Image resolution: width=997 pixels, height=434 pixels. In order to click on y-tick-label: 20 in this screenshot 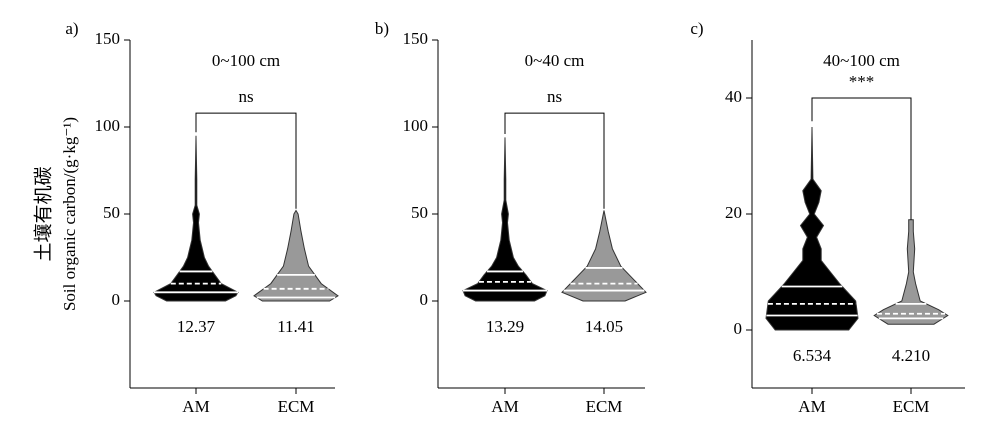, I will do `click(733, 212)`.